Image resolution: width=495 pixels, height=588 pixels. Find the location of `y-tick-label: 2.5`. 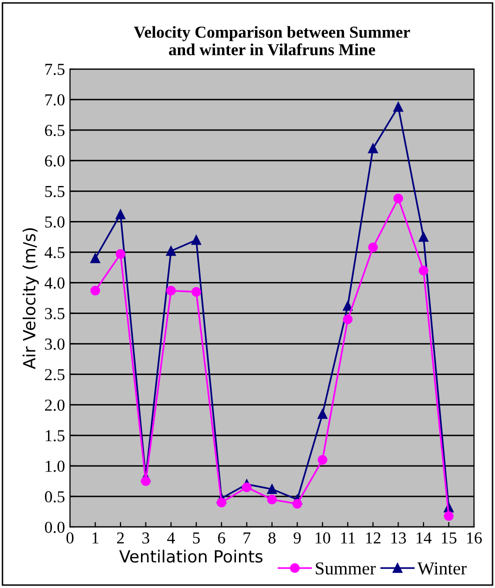

y-tick-label: 2.5 is located at coordinates (54, 374).